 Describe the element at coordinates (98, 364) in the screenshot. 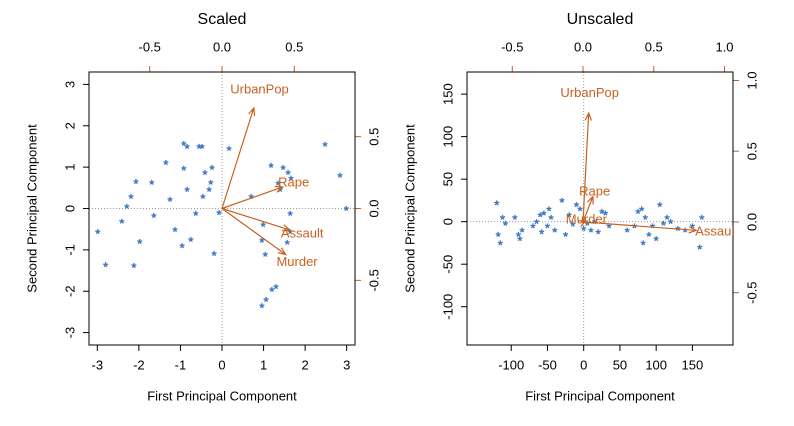

I see `x-tick-label: -3` at that location.